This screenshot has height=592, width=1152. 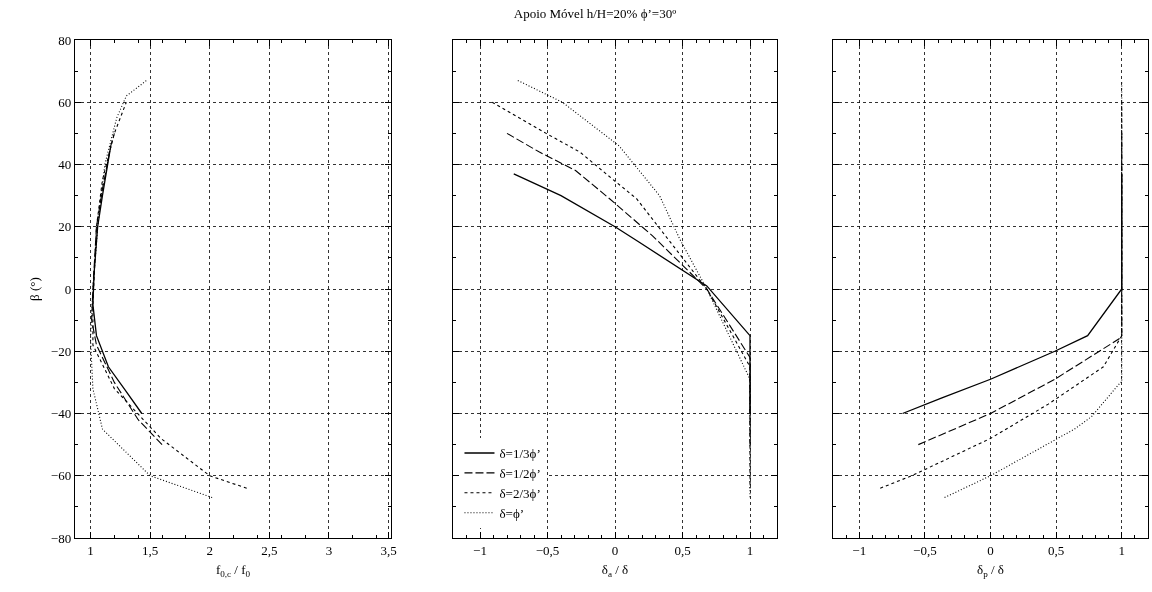 What do you see at coordinates (34, 289) in the screenshot?
I see `y-axis-title: β (°)` at bounding box center [34, 289].